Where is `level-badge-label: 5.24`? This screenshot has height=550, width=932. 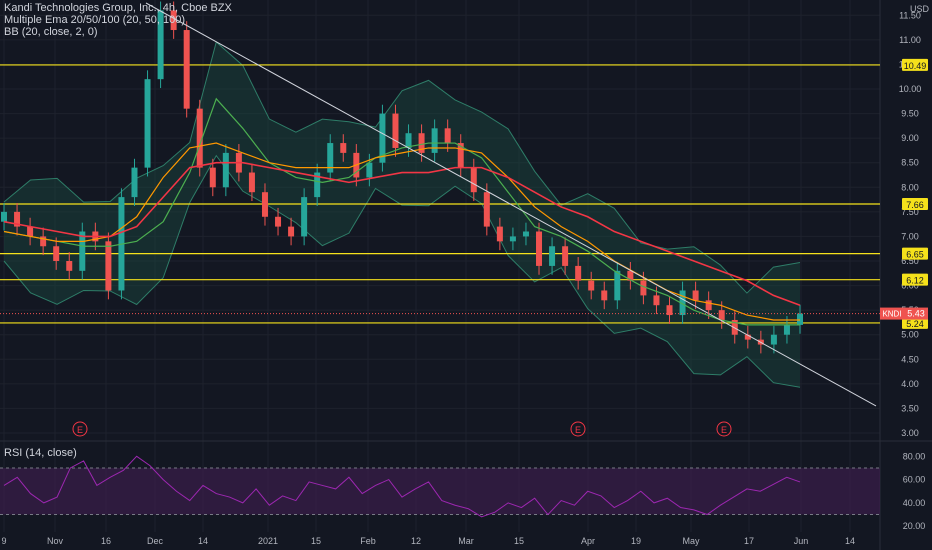
level-badge-label: 5.24 is located at coordinates (915, 324).